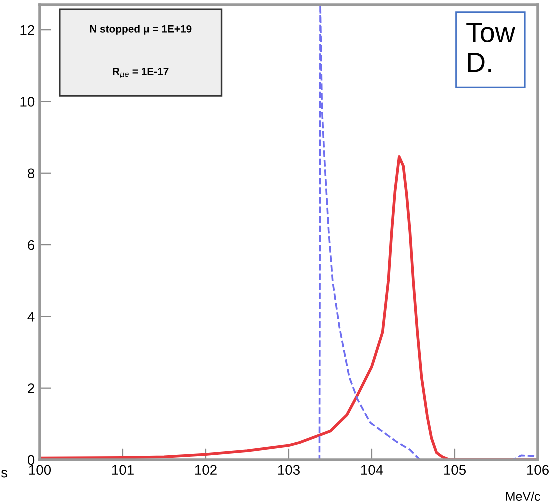  I want to click on annotation: R$_{μe}$ = 1E-17, so click(141, 73).